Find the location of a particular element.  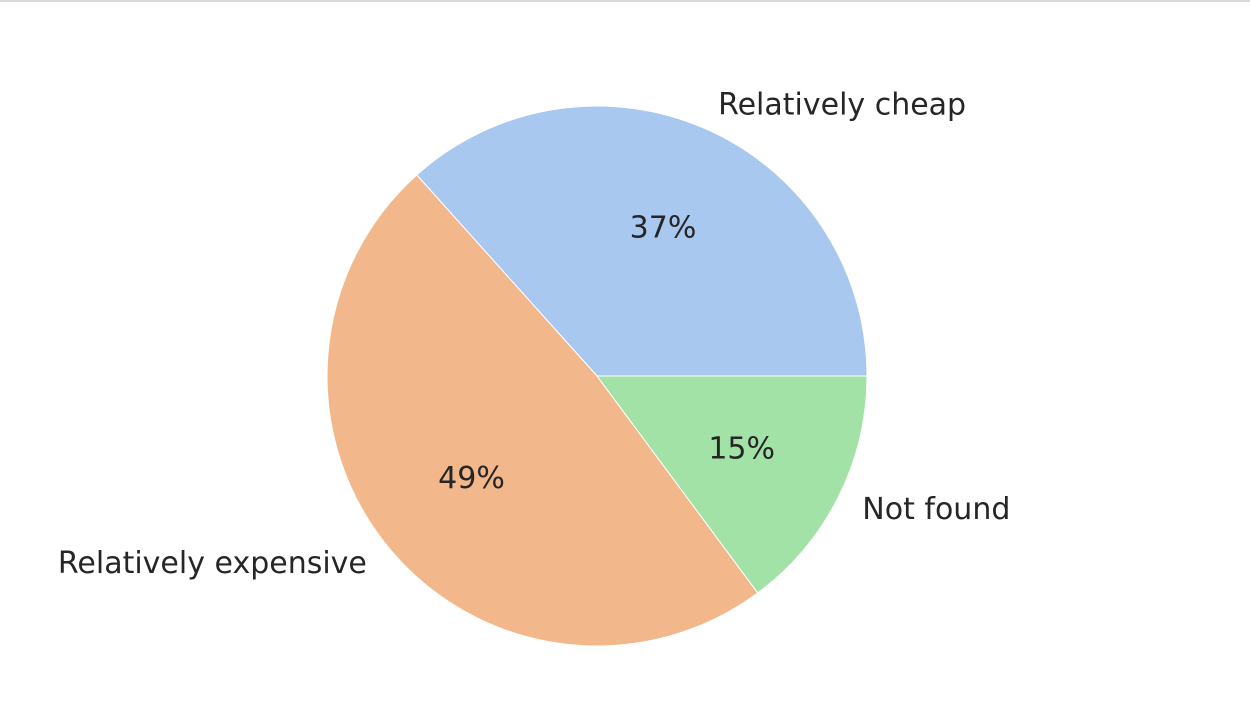

slice-category-label: Not found is located at coordinates (936, 509).